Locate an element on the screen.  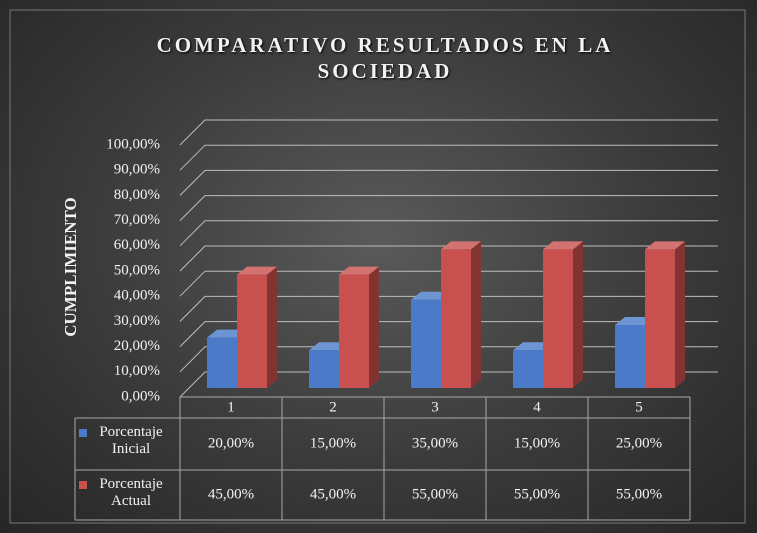
chart-title: COMPARATIVO RESULTADOS EN LA SOCIEDAD is located at coordinates (385, 58).